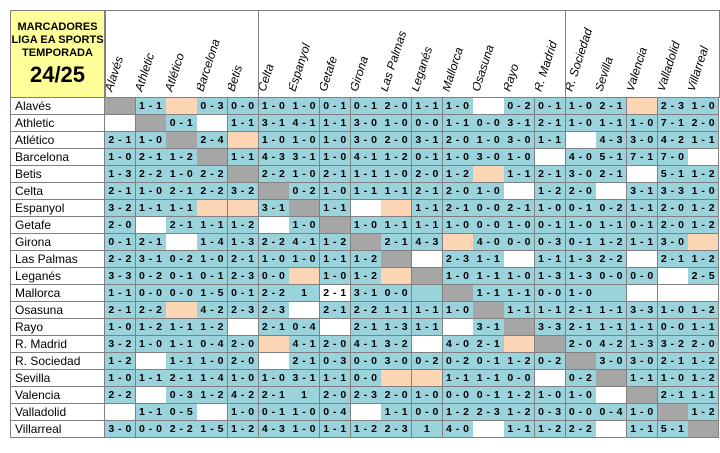  Describe the element at coordinates (57, 26) in the screenshot. I see `title-line-1: MARCADORES` at that location.